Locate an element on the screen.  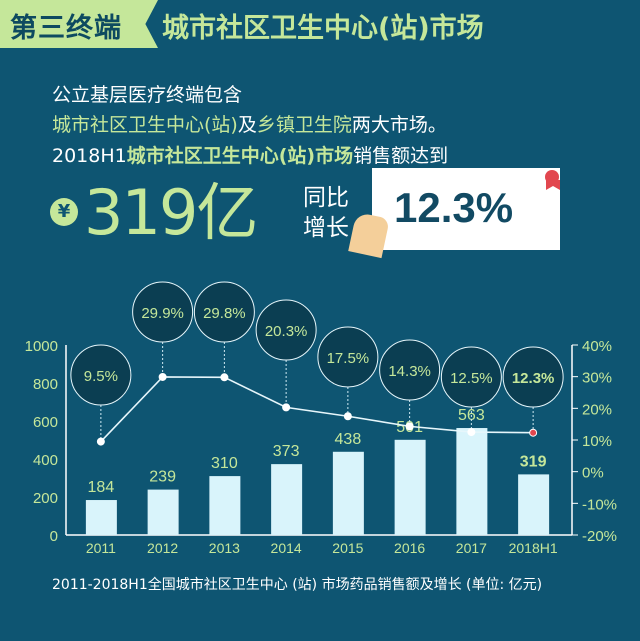
left-tick-label: 200 is located at coordinates (45, 498).